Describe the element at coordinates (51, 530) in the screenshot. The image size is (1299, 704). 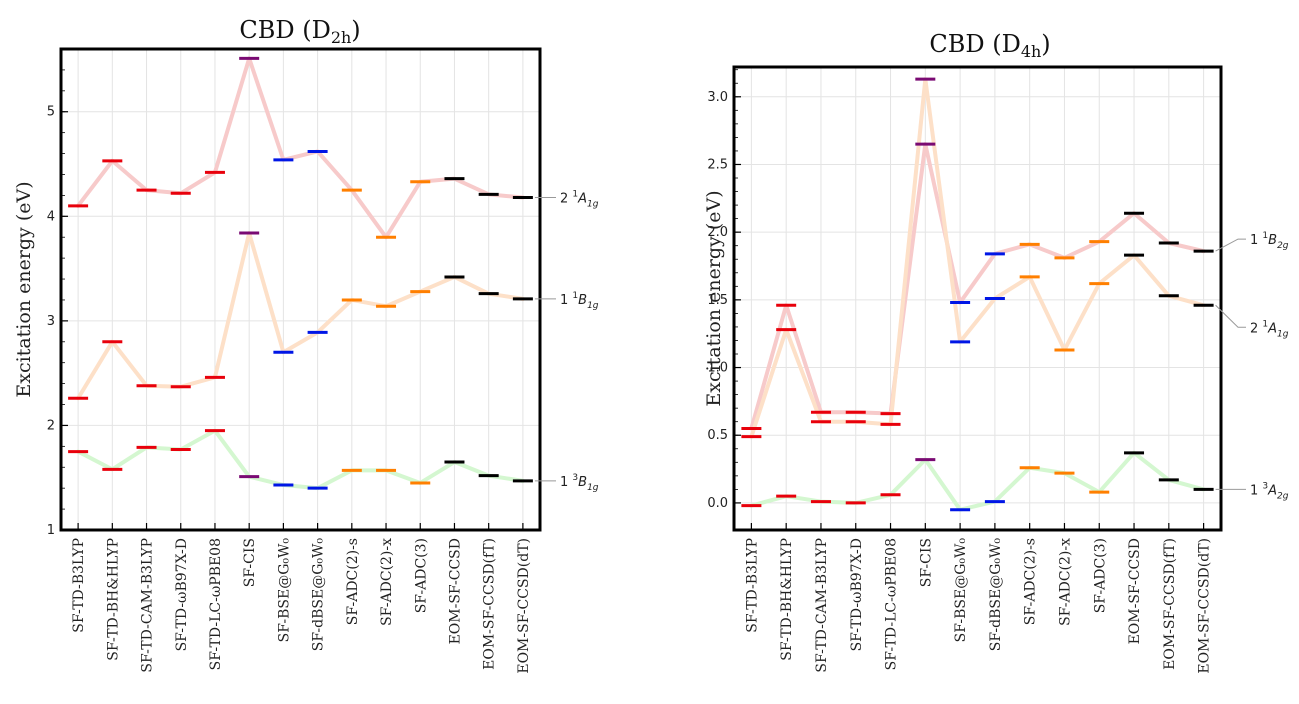
I see `y-tick-label: 1` at that location.